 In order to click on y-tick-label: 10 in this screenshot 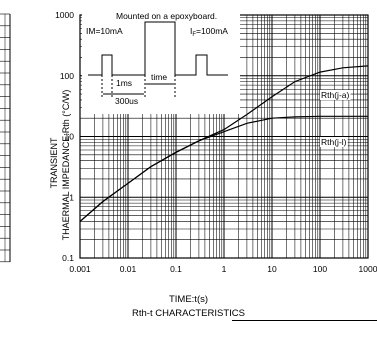, I will do `click(70, 137)`.